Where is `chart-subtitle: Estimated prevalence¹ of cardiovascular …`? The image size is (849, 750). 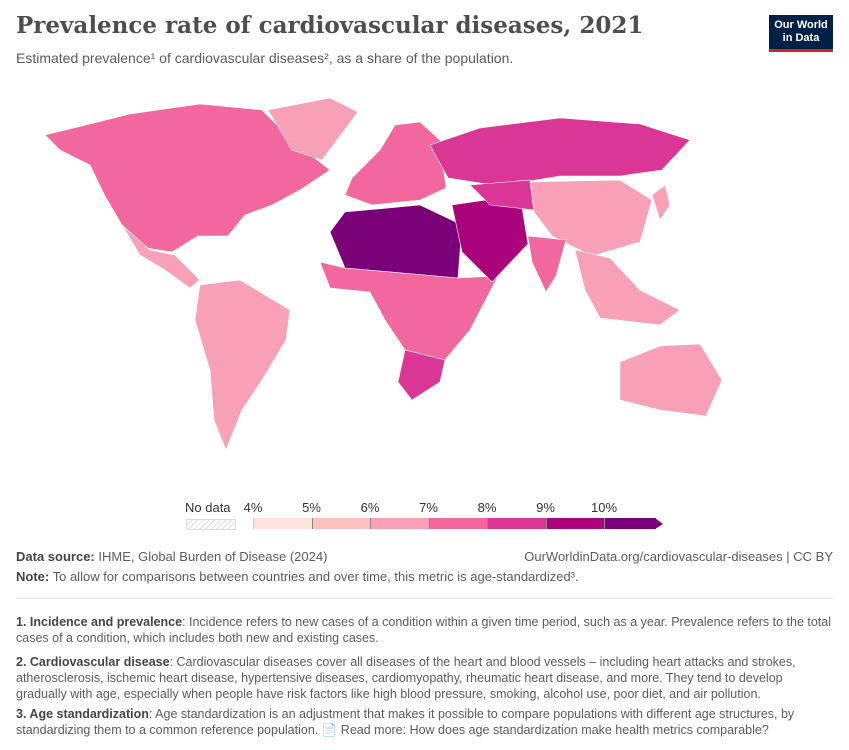
chart-subtitle: Estimated prevalence¹ of cardiovascular … is located at coordinates (265, 58).